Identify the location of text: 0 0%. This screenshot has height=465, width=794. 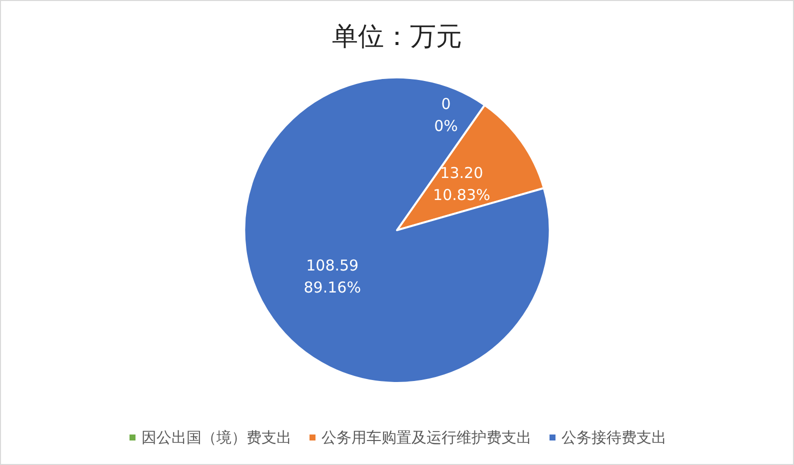
(446, 114).